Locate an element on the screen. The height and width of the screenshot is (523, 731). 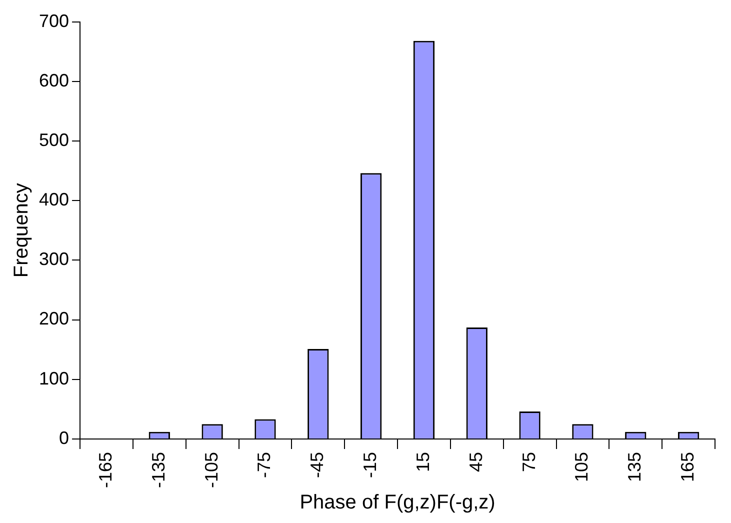
y-tick-label: 0 is located at coordinates (64, 438).